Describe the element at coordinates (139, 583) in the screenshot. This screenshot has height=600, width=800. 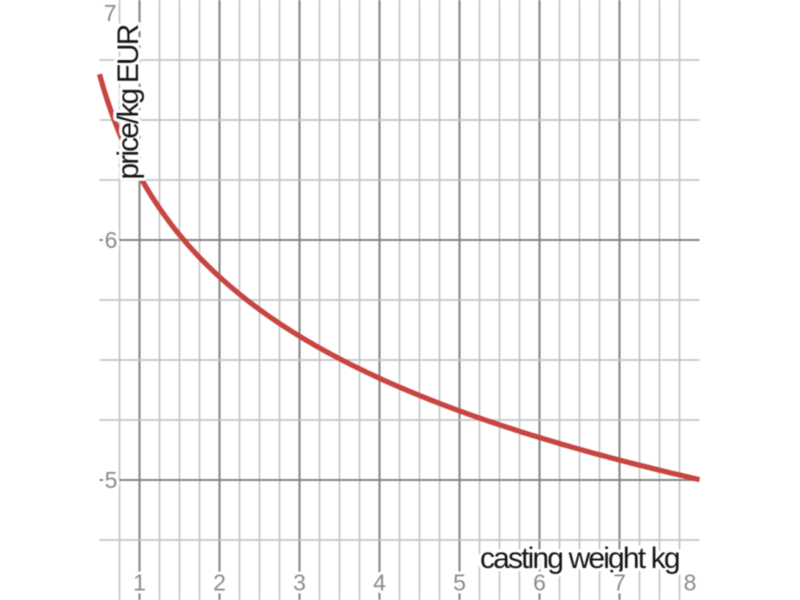
I see `svg-text: 1` at that location.